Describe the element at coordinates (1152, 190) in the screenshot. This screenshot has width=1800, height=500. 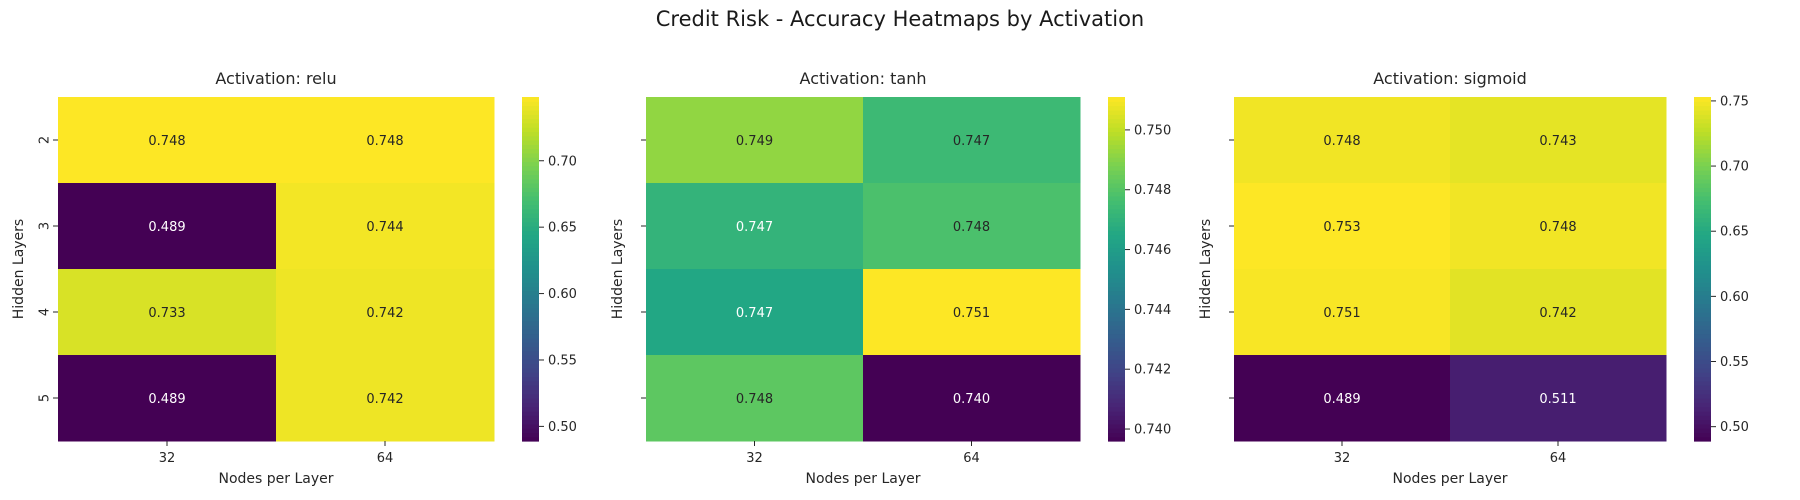
I see `colorbar-tick-label: 0.748` at that location.